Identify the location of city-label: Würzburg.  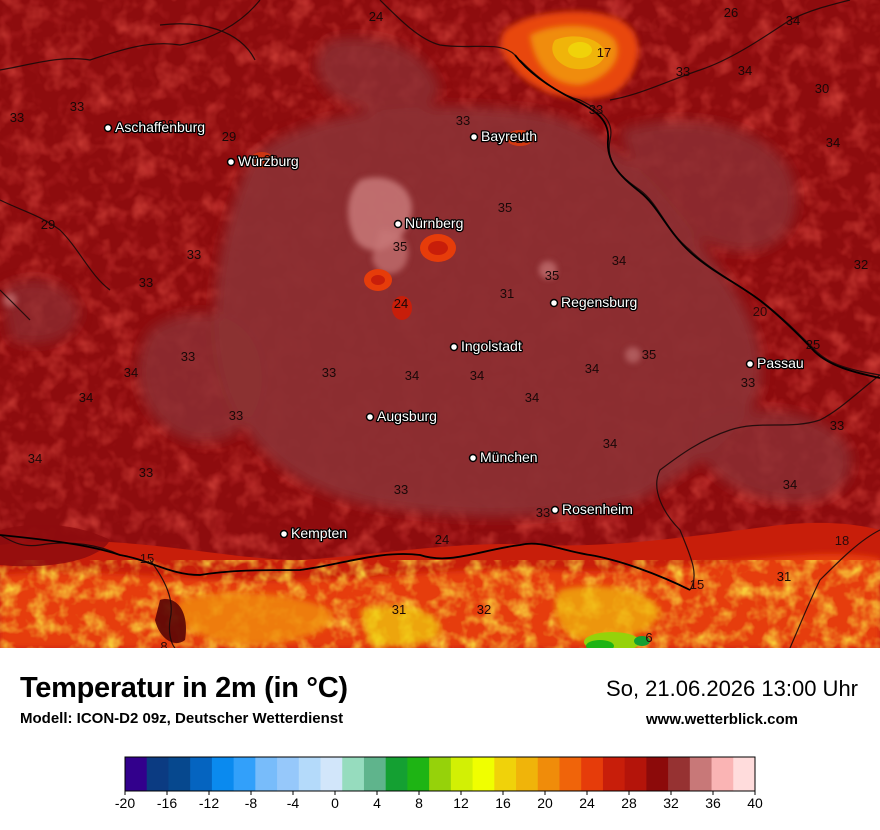
(268, 161).